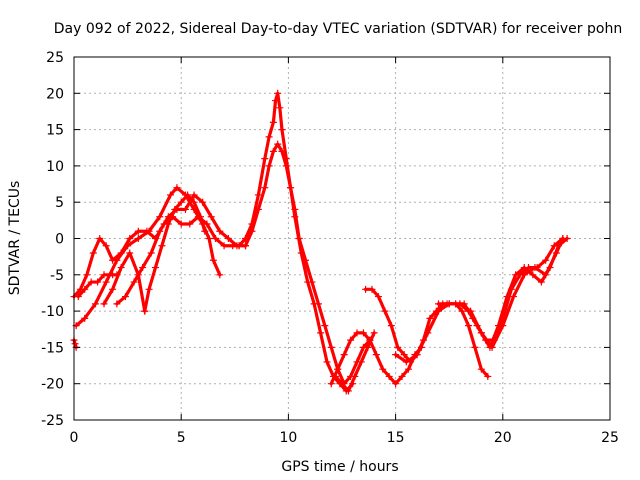  I want to click on x-tick-label: 20, so click(503, 438).